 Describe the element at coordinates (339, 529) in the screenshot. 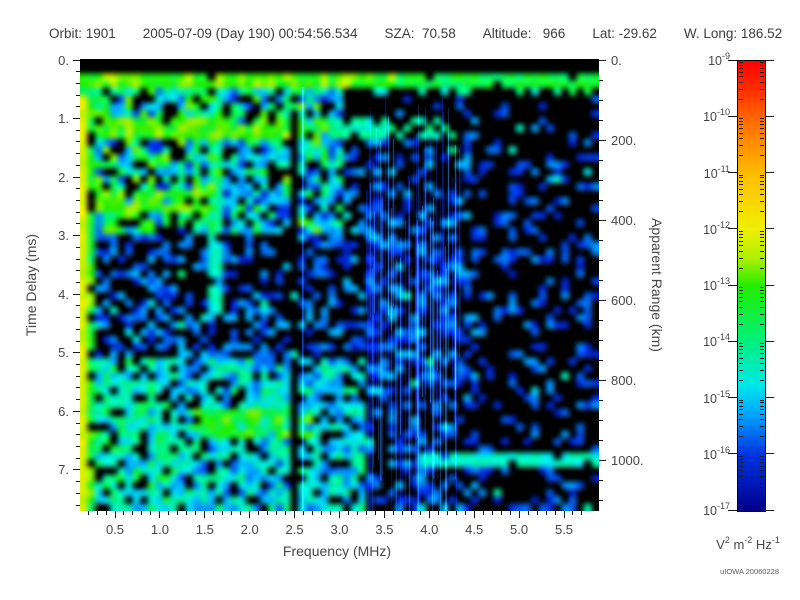

I see `x-tick-label: 3.0` at that location.